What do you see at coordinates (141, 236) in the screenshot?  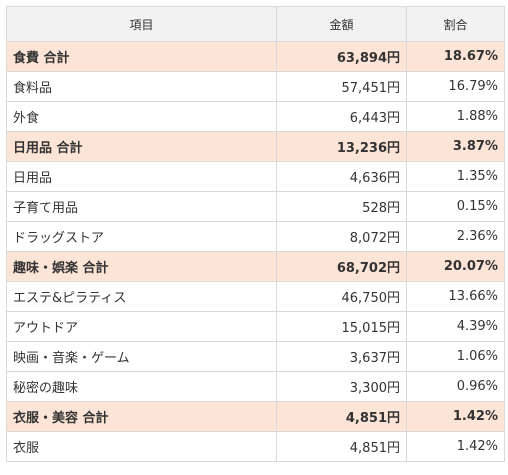 I see `cell-item: ドラッグストア` at bounding box center [141, 236].